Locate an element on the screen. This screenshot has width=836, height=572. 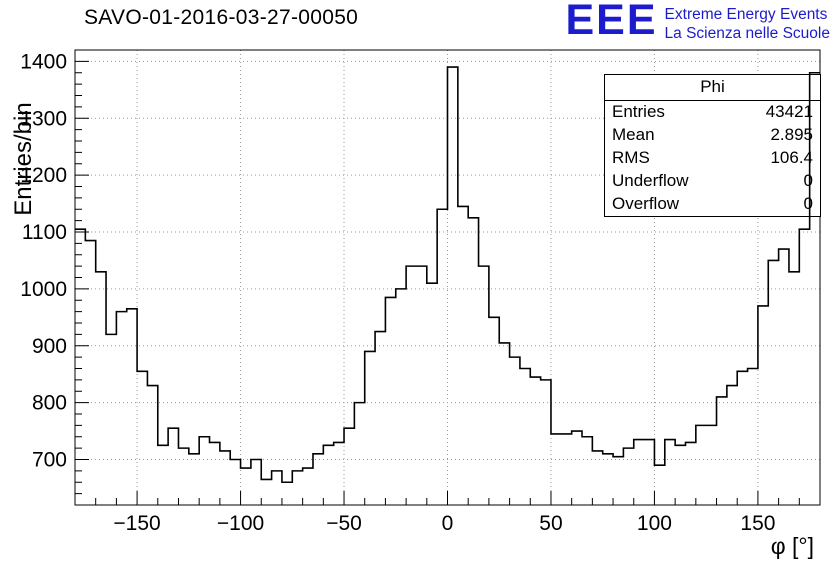
x-tick-label: 50 is located at coordinates (550, 523).